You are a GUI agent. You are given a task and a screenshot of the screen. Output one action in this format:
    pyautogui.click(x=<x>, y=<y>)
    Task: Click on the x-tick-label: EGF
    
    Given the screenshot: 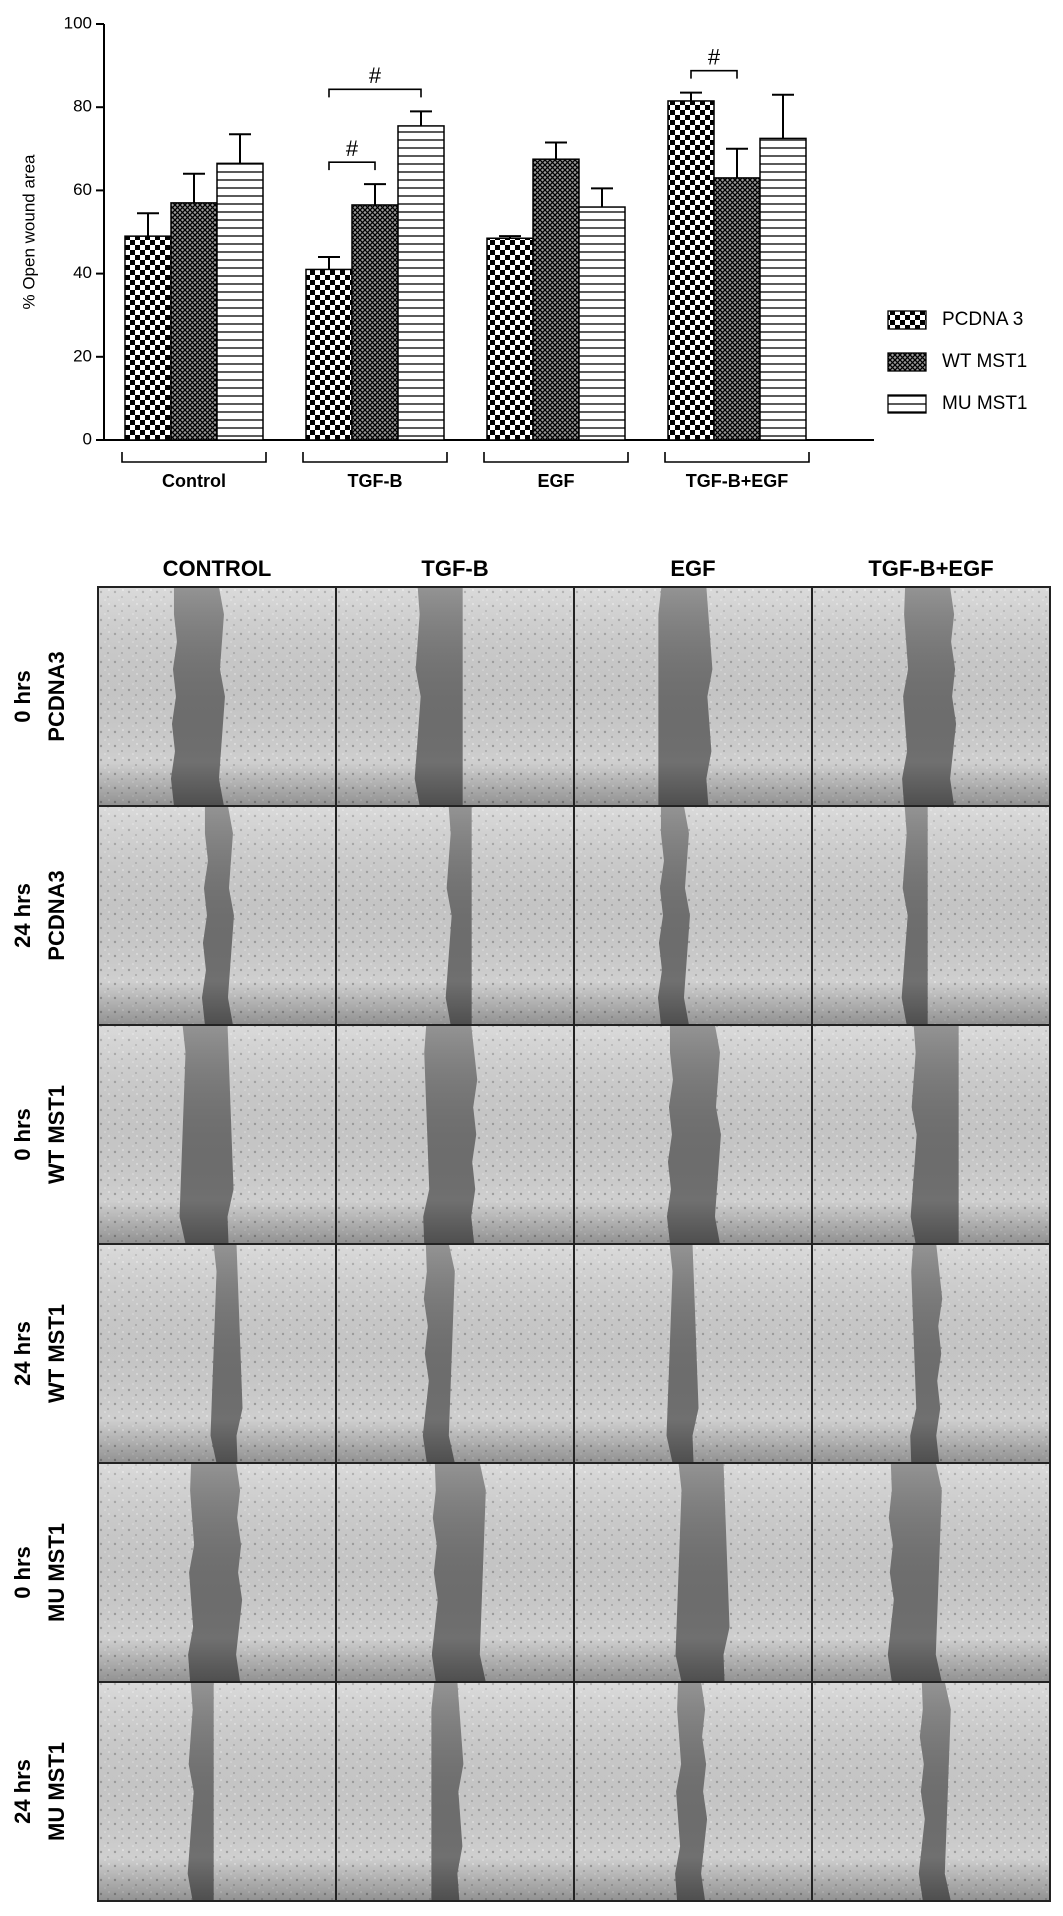 What is the action you would take?
    pyautogui.click(x=555, y=481)
    